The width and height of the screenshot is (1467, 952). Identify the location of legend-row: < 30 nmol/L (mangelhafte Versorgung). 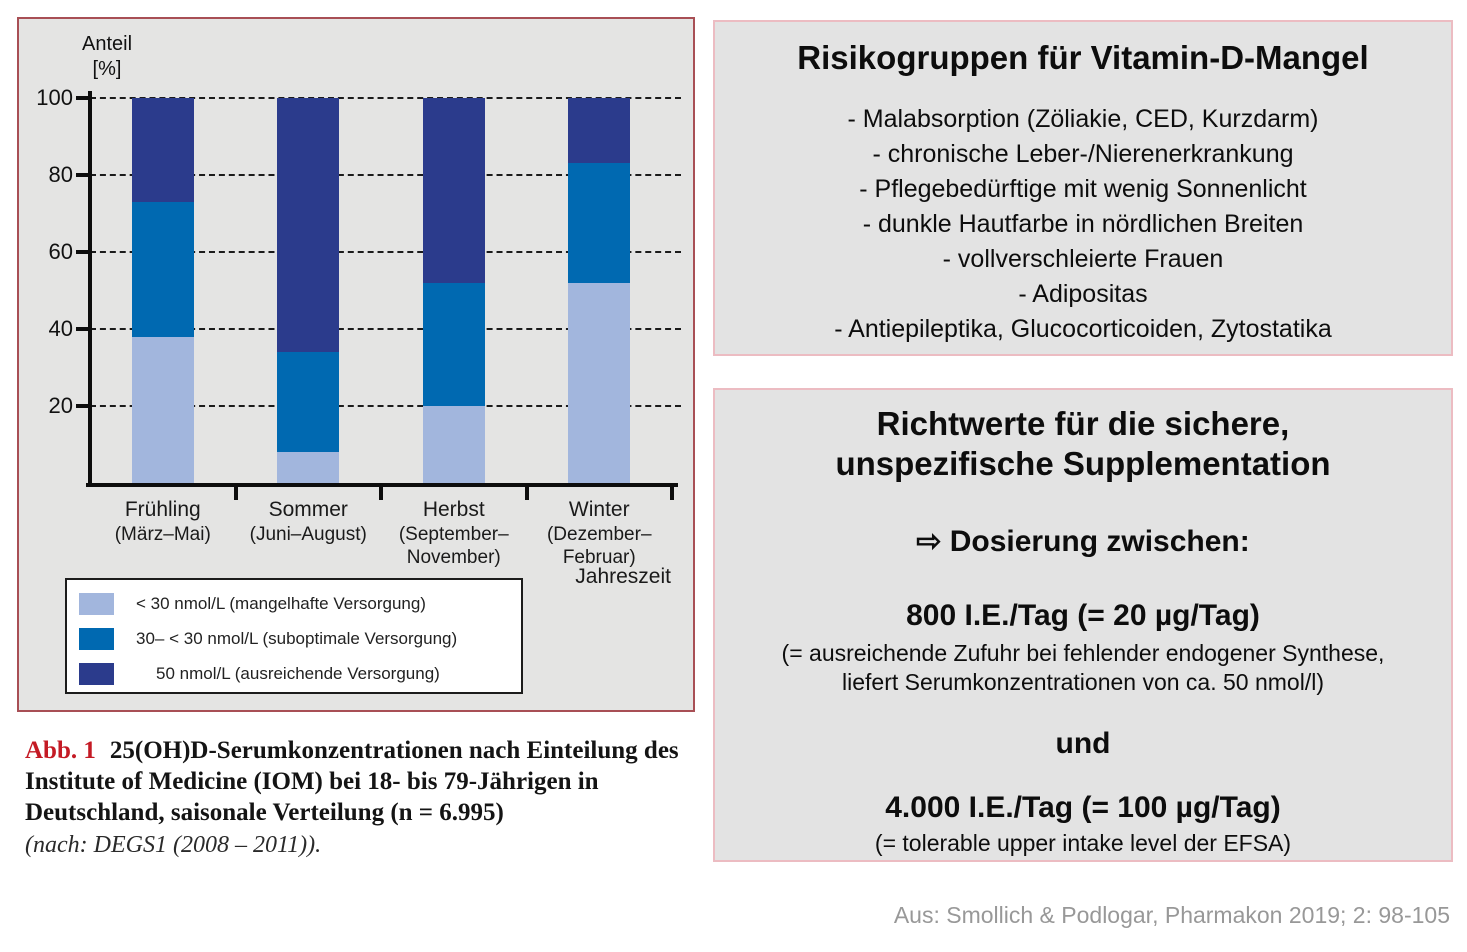
(294, 604).